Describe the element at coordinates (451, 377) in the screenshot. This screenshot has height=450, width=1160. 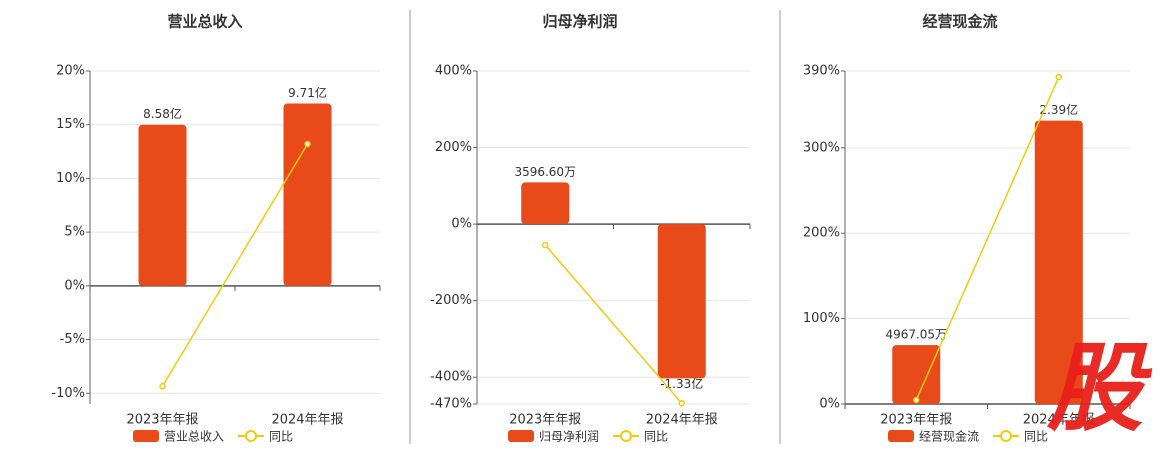
I see `y-tick-label: -400%` at that location.